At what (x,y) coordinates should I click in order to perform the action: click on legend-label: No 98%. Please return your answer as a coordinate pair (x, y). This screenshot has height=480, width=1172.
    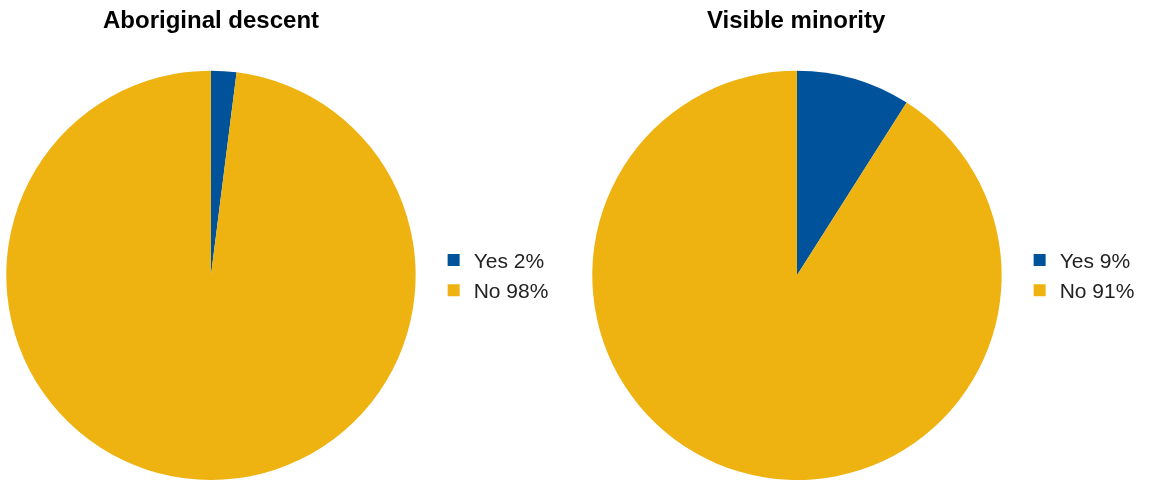
    Looking at the image, I should click on (511, 291).